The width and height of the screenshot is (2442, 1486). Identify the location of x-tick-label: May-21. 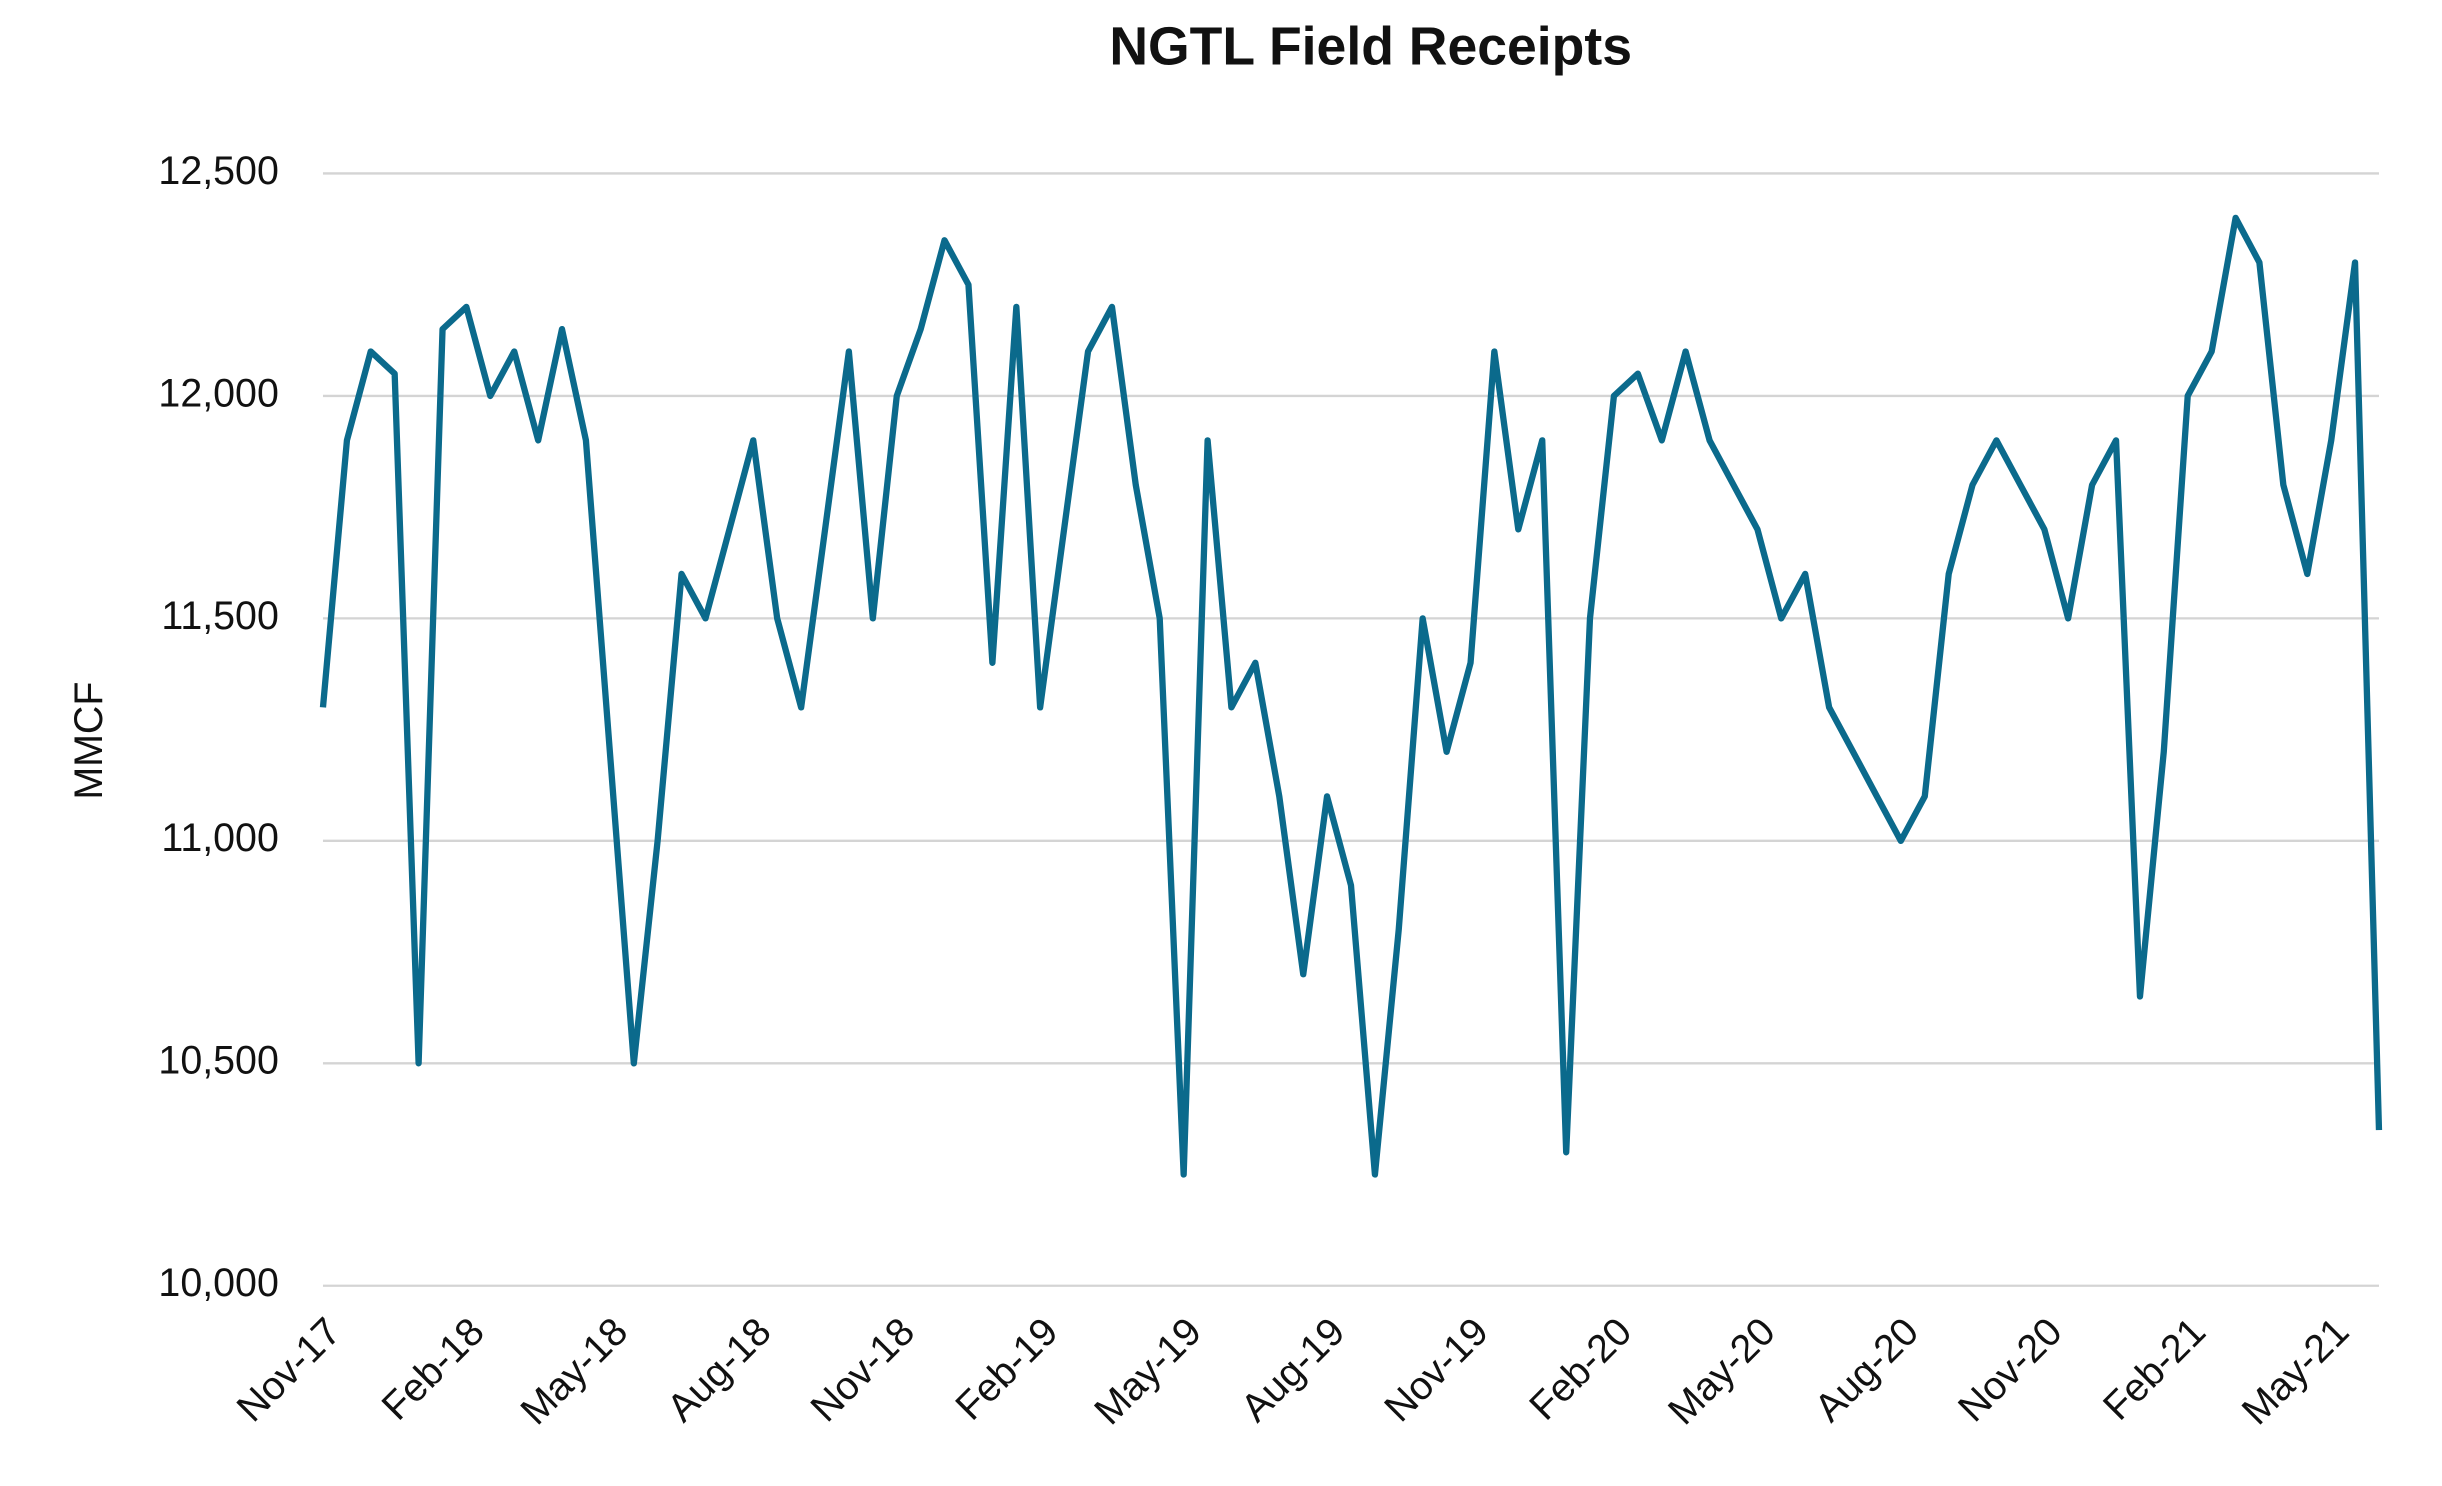
(2296, 1371).